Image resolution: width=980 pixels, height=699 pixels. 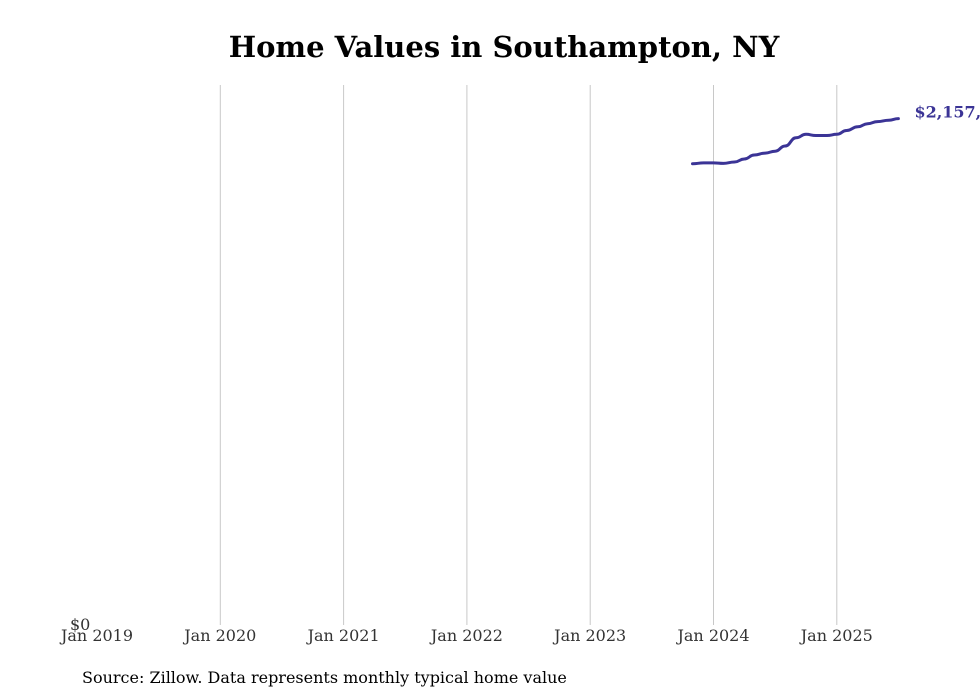 I want to click on y-tick-label: $0, so click(x=80, y=624).